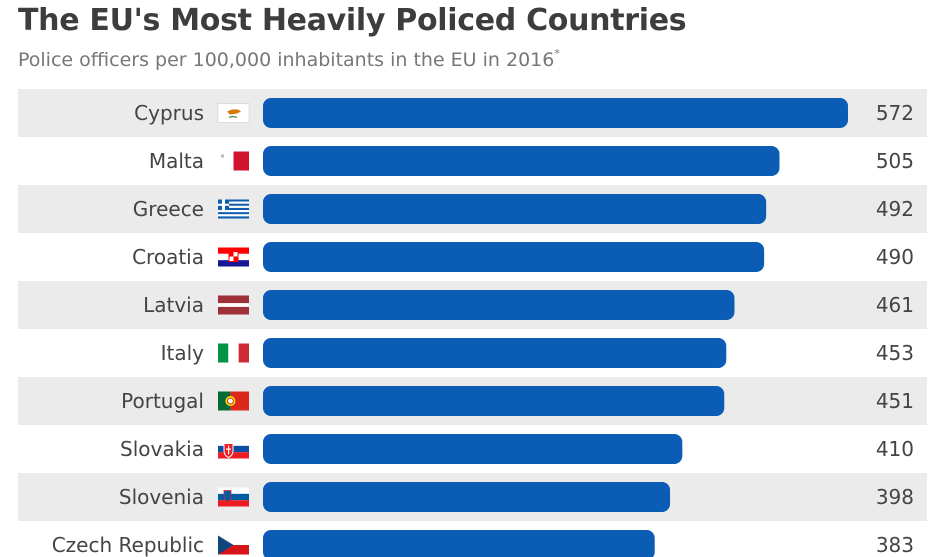  What do you see at coordinates (352, 20) in the screenshot?
I see `chart-title: The EU's Most Heavily Policed Countries` at bounding box center [352, 20].